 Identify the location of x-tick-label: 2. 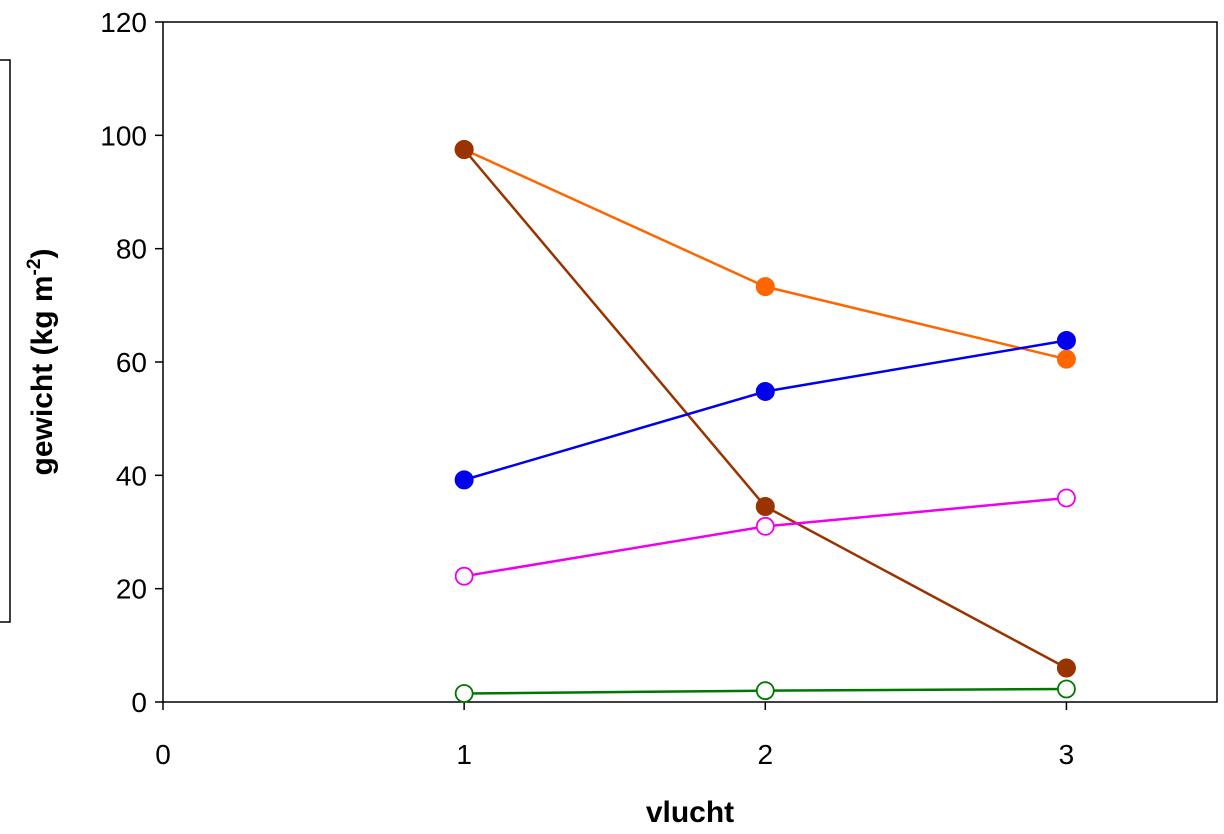
(765, 754).